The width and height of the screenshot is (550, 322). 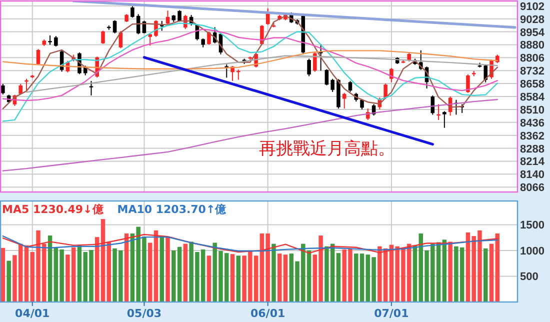 What do you see at coordinates (262, 74) in the screenshot?
I see `line-series` at bounding box center [262, 74].